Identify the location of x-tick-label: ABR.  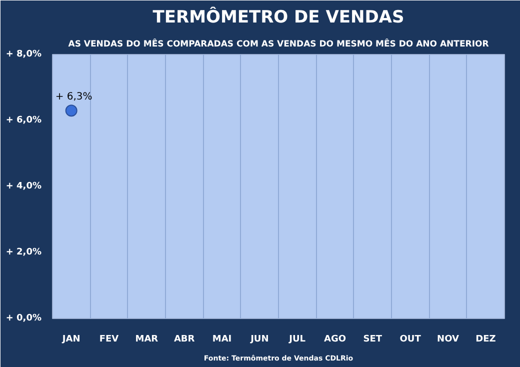
(184, 339).